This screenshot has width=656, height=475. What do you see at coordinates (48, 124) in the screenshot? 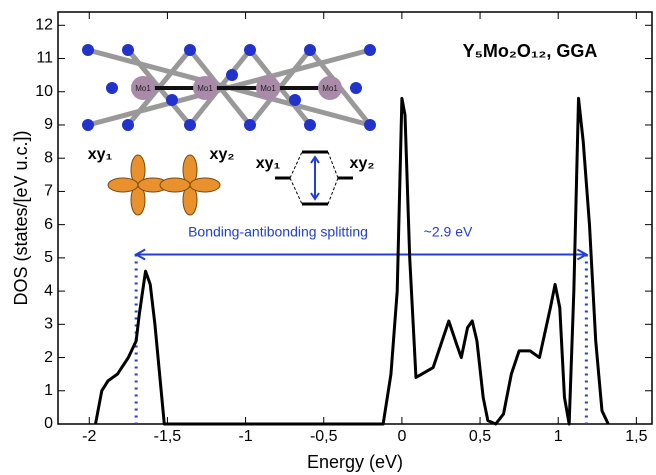
I see `y-tick-label: 9` at bounding box center [48, 124].